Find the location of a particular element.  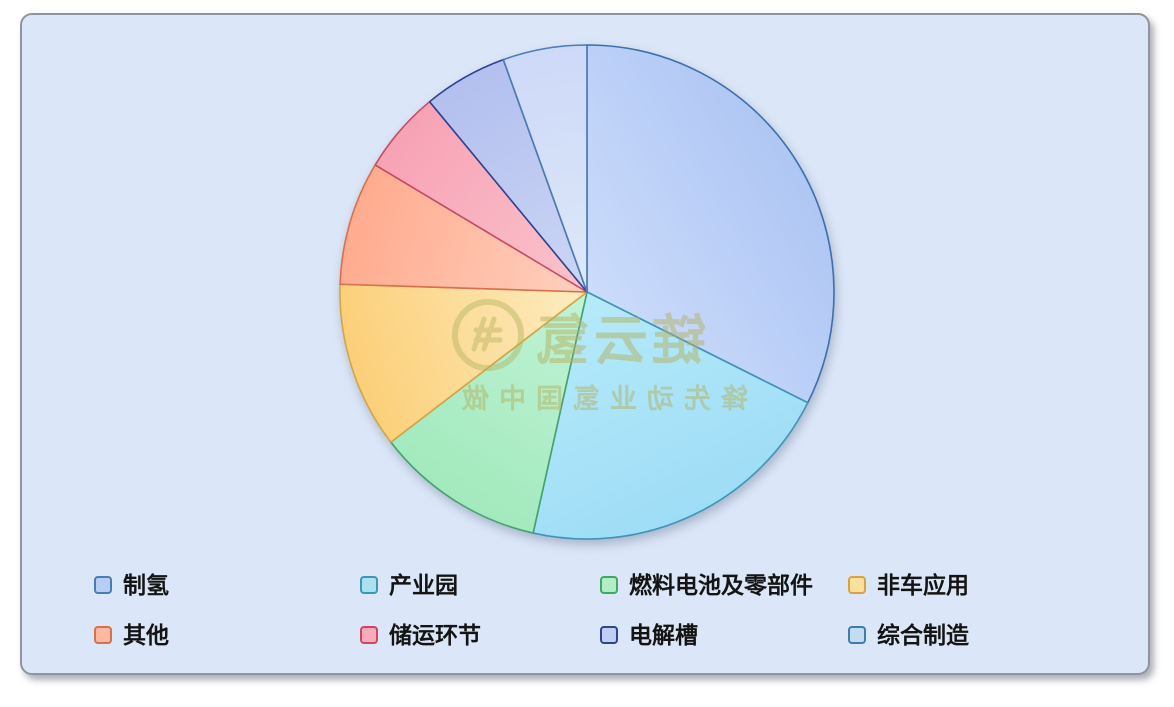

legend-label: 燃料电池及零部件 is located at coordinates (721, 585).